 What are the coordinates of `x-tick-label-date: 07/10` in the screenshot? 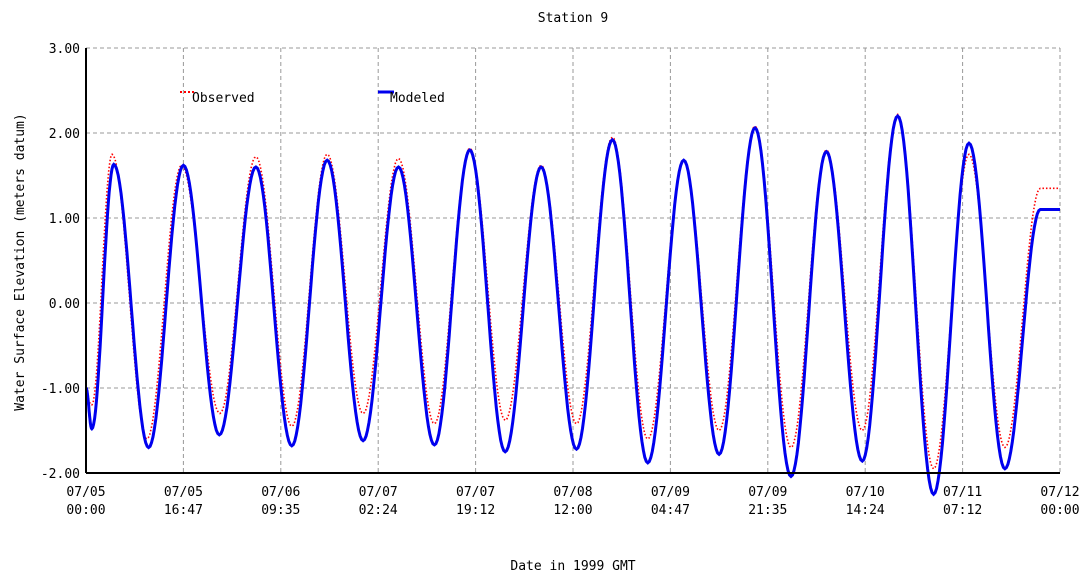 It's located at (865, 492).